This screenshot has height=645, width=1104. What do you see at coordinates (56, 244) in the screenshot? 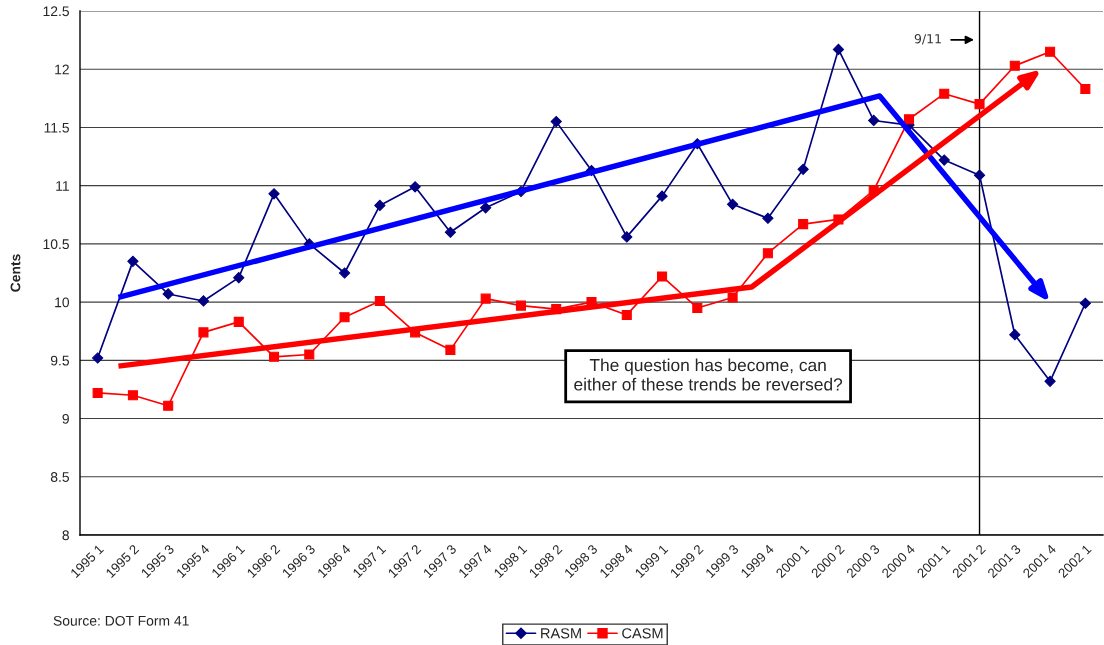
I see `y-tick-label: 10.5` at bounding box center [56, 244].